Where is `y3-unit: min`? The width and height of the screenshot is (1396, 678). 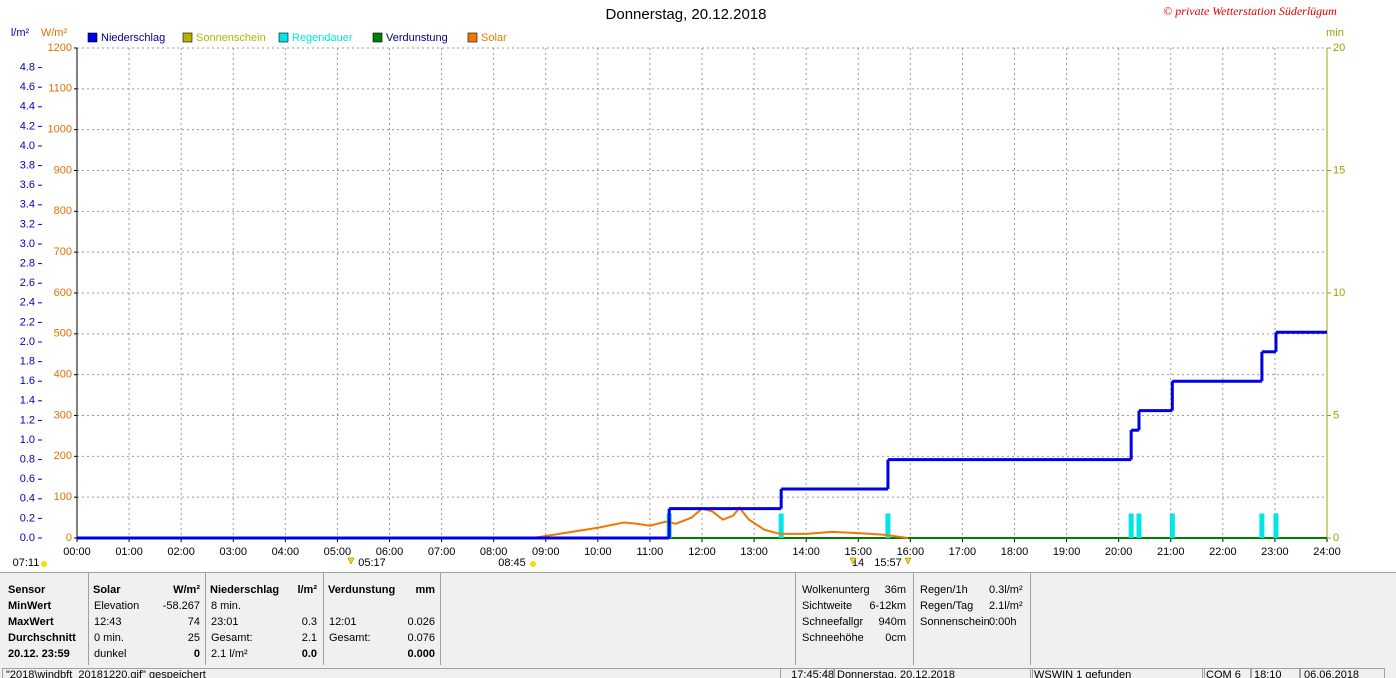 y3-unit: min is located at coordinates (1335, 33).